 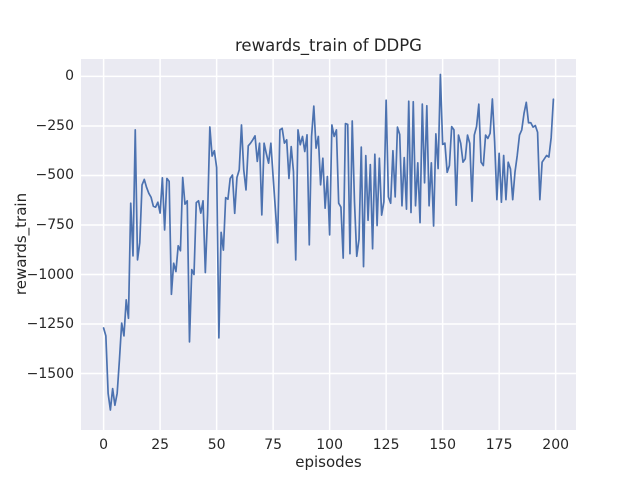 What do you see at coordinates (69, 76) in the screenshot?
I see `y-tick-label: 0` at bounding box center [69, 76].